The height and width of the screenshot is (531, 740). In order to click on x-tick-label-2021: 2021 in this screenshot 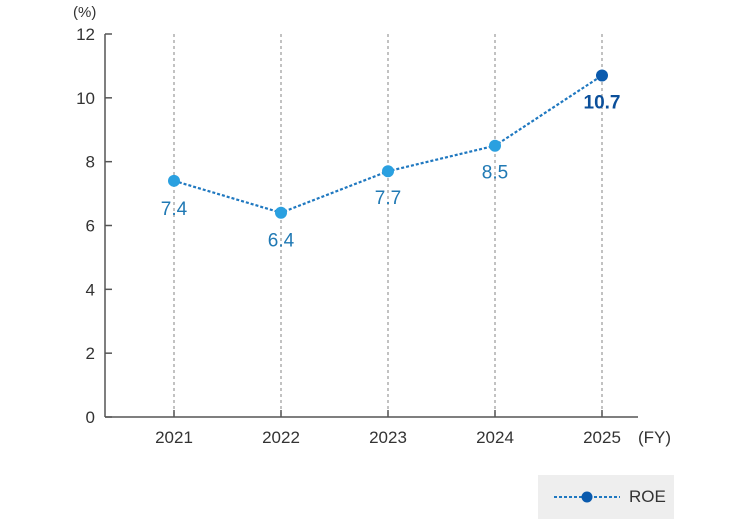, I will do `click(174, 437)`.